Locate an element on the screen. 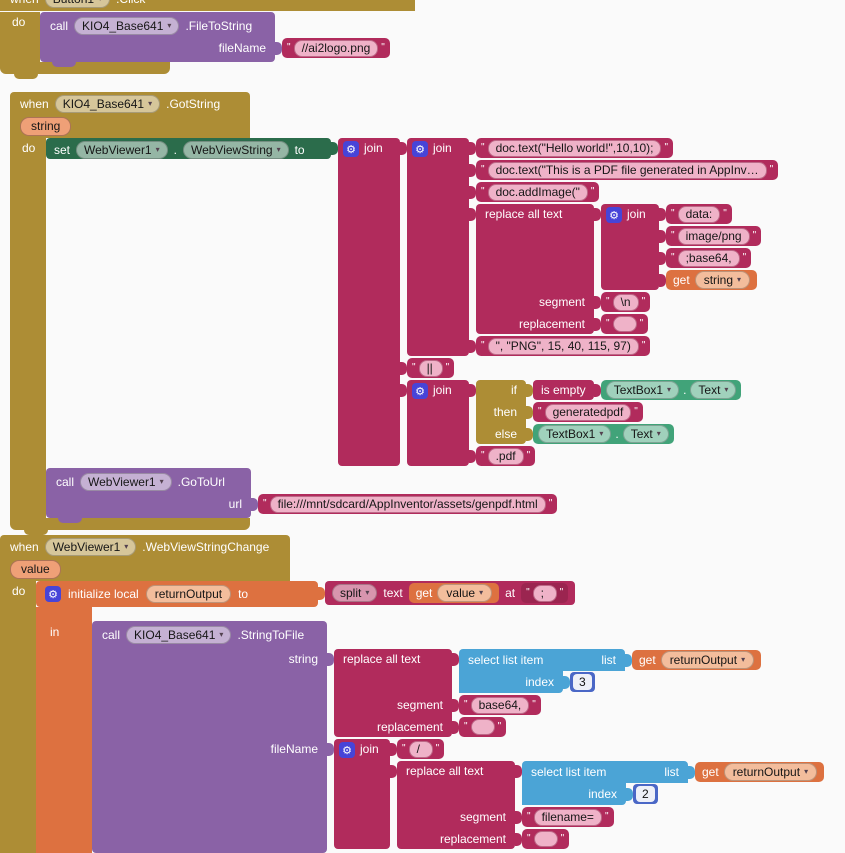 The image size is (845, 853). event-param-chip: string is located at coordinates (46, 126).